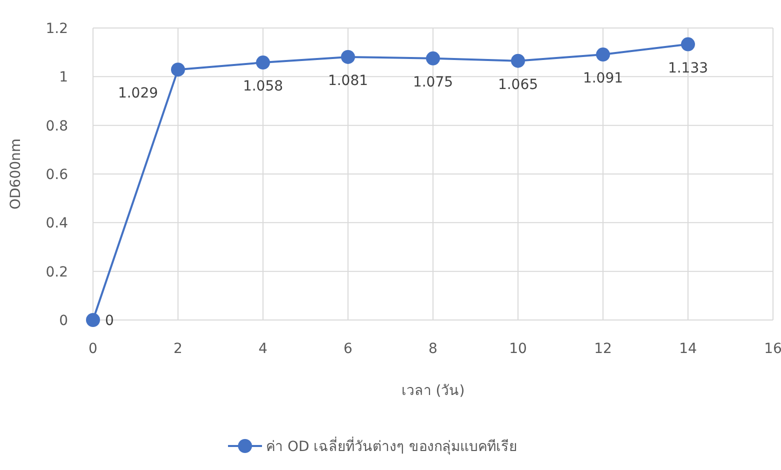 The height and width of the screenshot is (470, 781). Describe the element at coordinates (109, 321) in the screenshot. I see `data-label: 0` at that location.